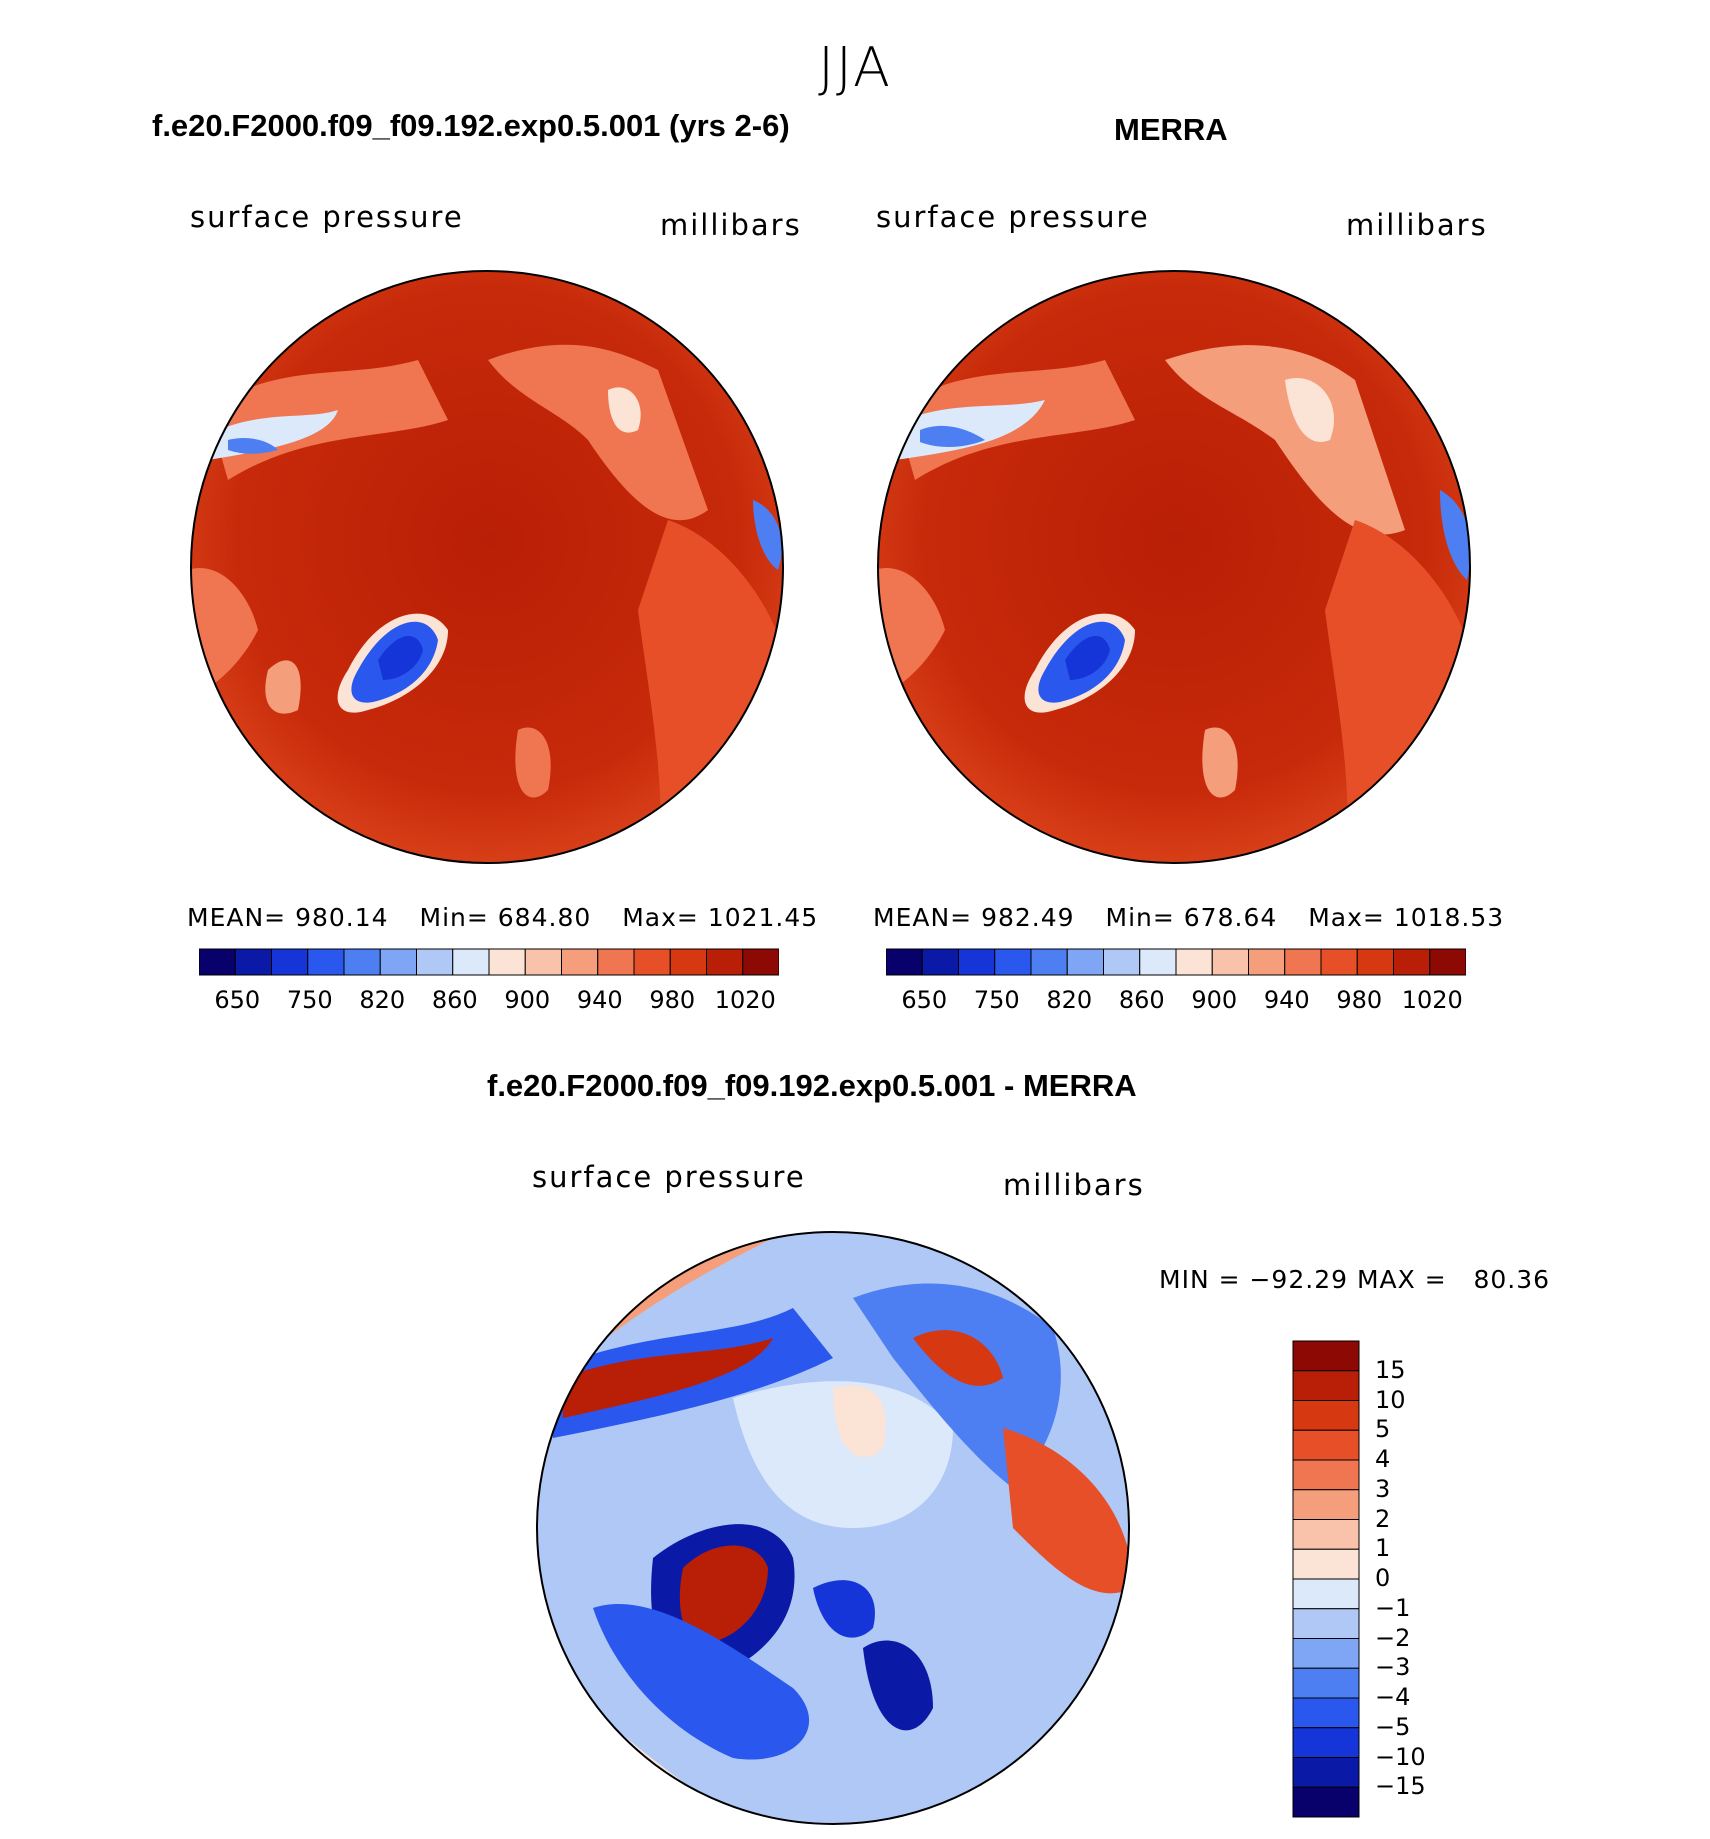  Describe the element at coordinates (1383, 1459) in the screenshot. I see `panel-diff-colorbar-tick-label: 4` at that location.